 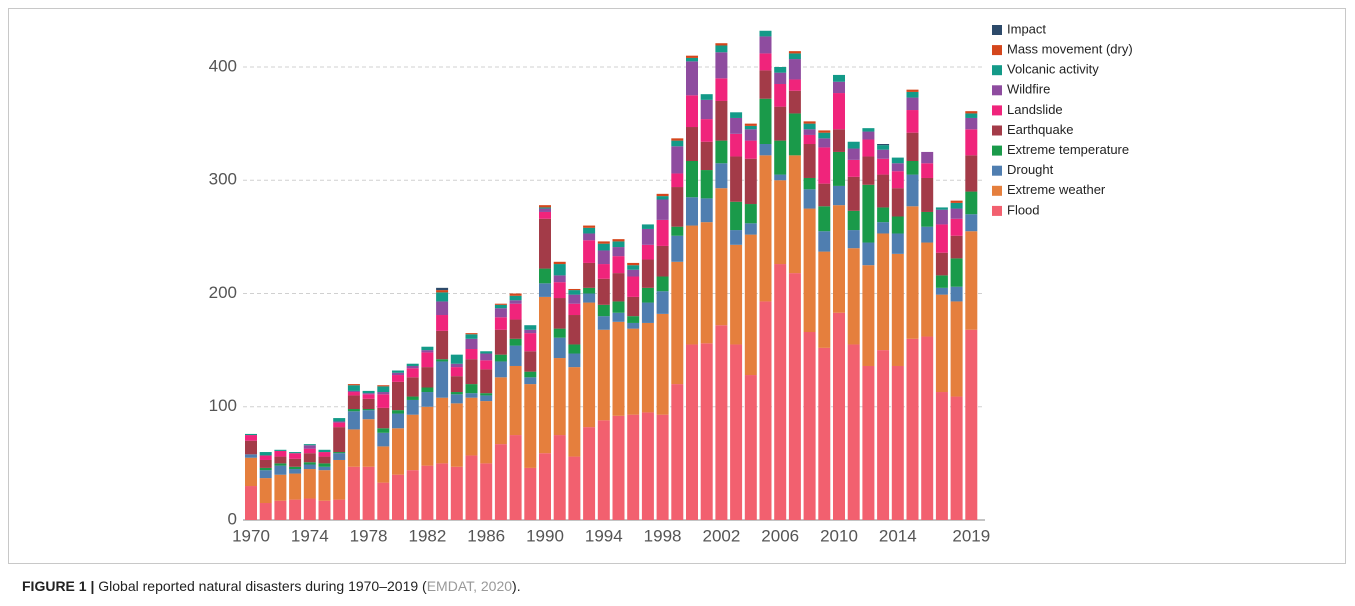 I want to click on legend-label: Drought, so click(x=1030, y=169).